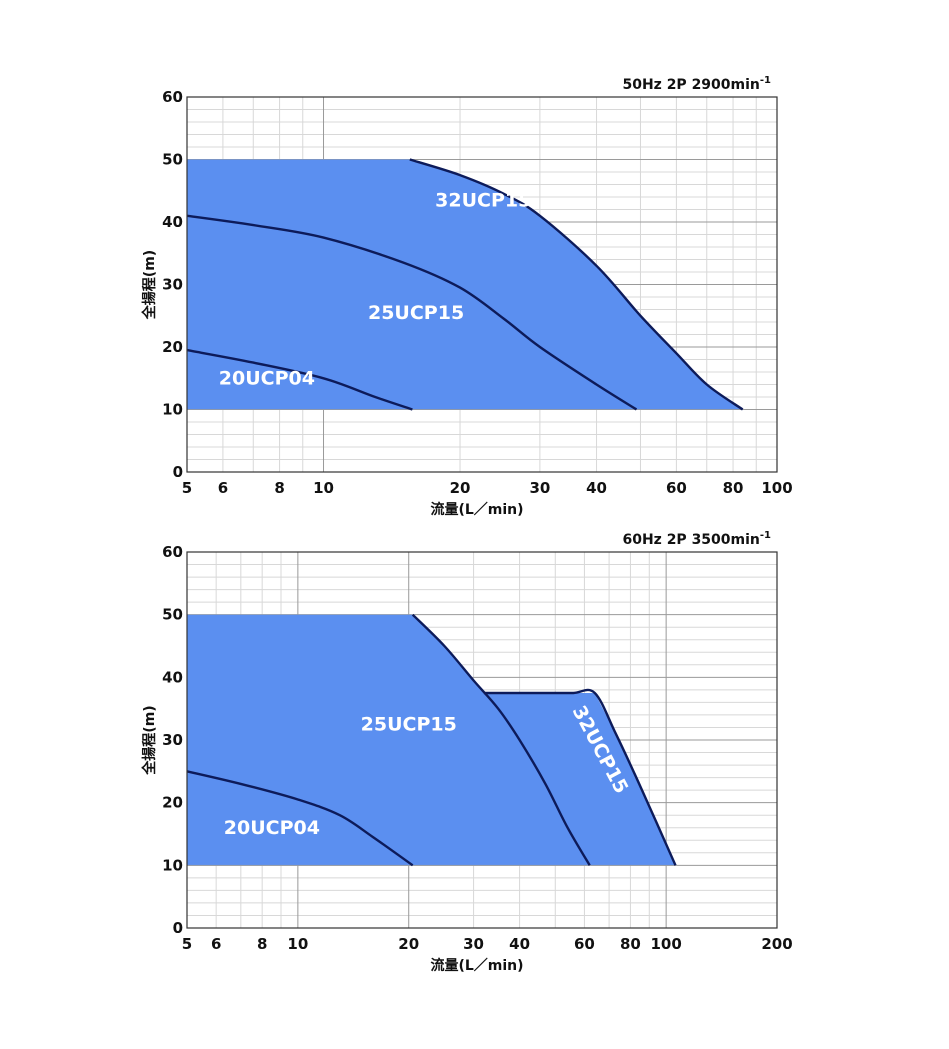 The image size is (949, 1049). I want to click on series-label-32ucp15: 32UCP15, so click(483, 200).